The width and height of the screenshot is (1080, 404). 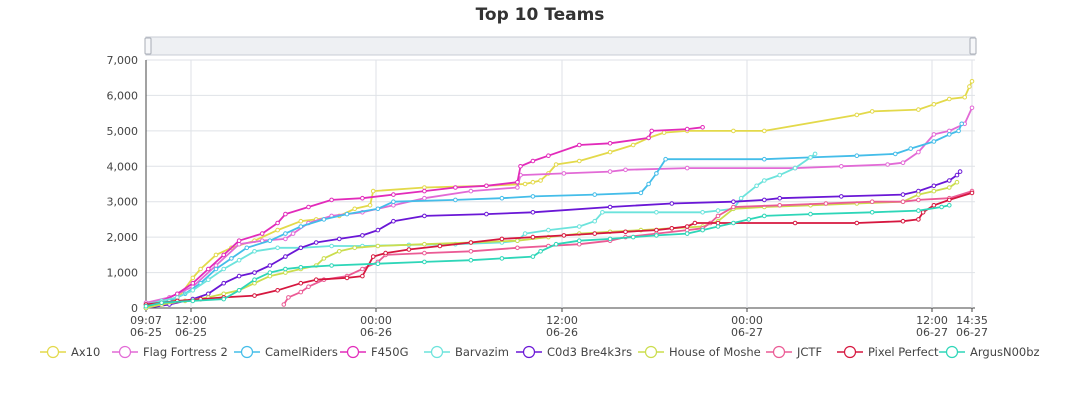 What do you see at coordinates (560, 46) in the screenshot?
I see `range-slider` at bounding box center [560, 46].